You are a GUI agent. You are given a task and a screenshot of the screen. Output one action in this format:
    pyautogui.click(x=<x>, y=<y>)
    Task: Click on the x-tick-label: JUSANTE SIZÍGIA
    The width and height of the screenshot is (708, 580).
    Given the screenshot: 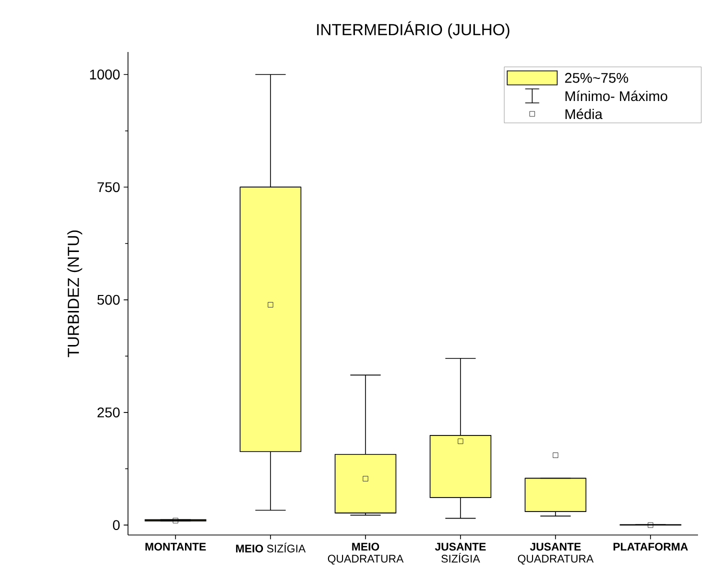 What is the action you would take?
    pyautogui.click(x=460, y=552)
    